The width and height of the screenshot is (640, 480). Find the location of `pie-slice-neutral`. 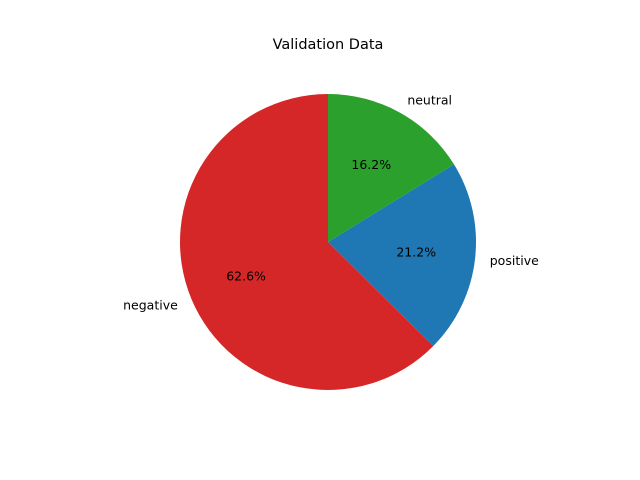

pie-slice-neutral is located at coordinates (391, 168).